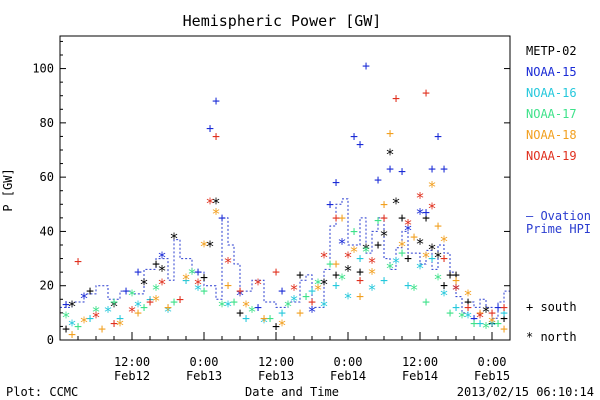 The image size is (600, 400). I want to click on y-axis-label: P [GW], so click(8, 189).